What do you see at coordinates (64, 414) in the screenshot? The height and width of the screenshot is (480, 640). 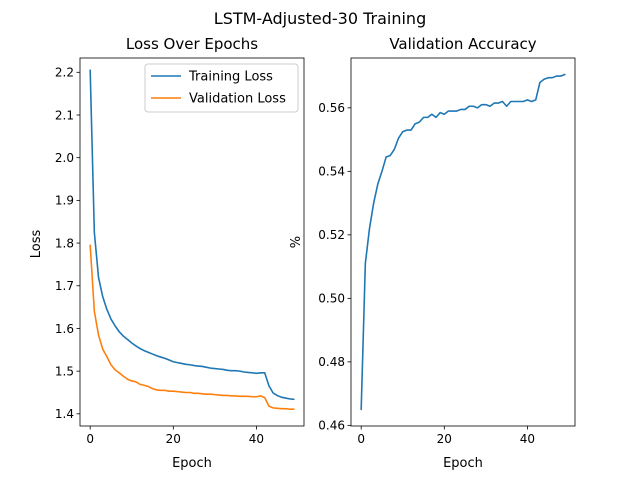 I see `y-tick-label: 1.4` at bounding box center [64, 414].